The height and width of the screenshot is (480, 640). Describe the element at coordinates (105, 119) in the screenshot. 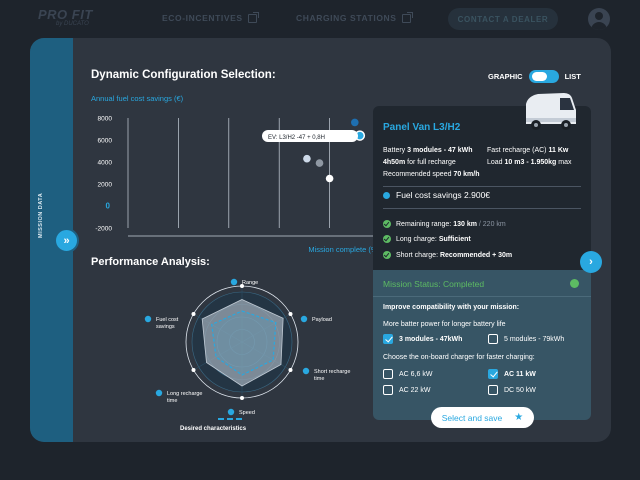

I see `y-tick-label: 8000` at that location.